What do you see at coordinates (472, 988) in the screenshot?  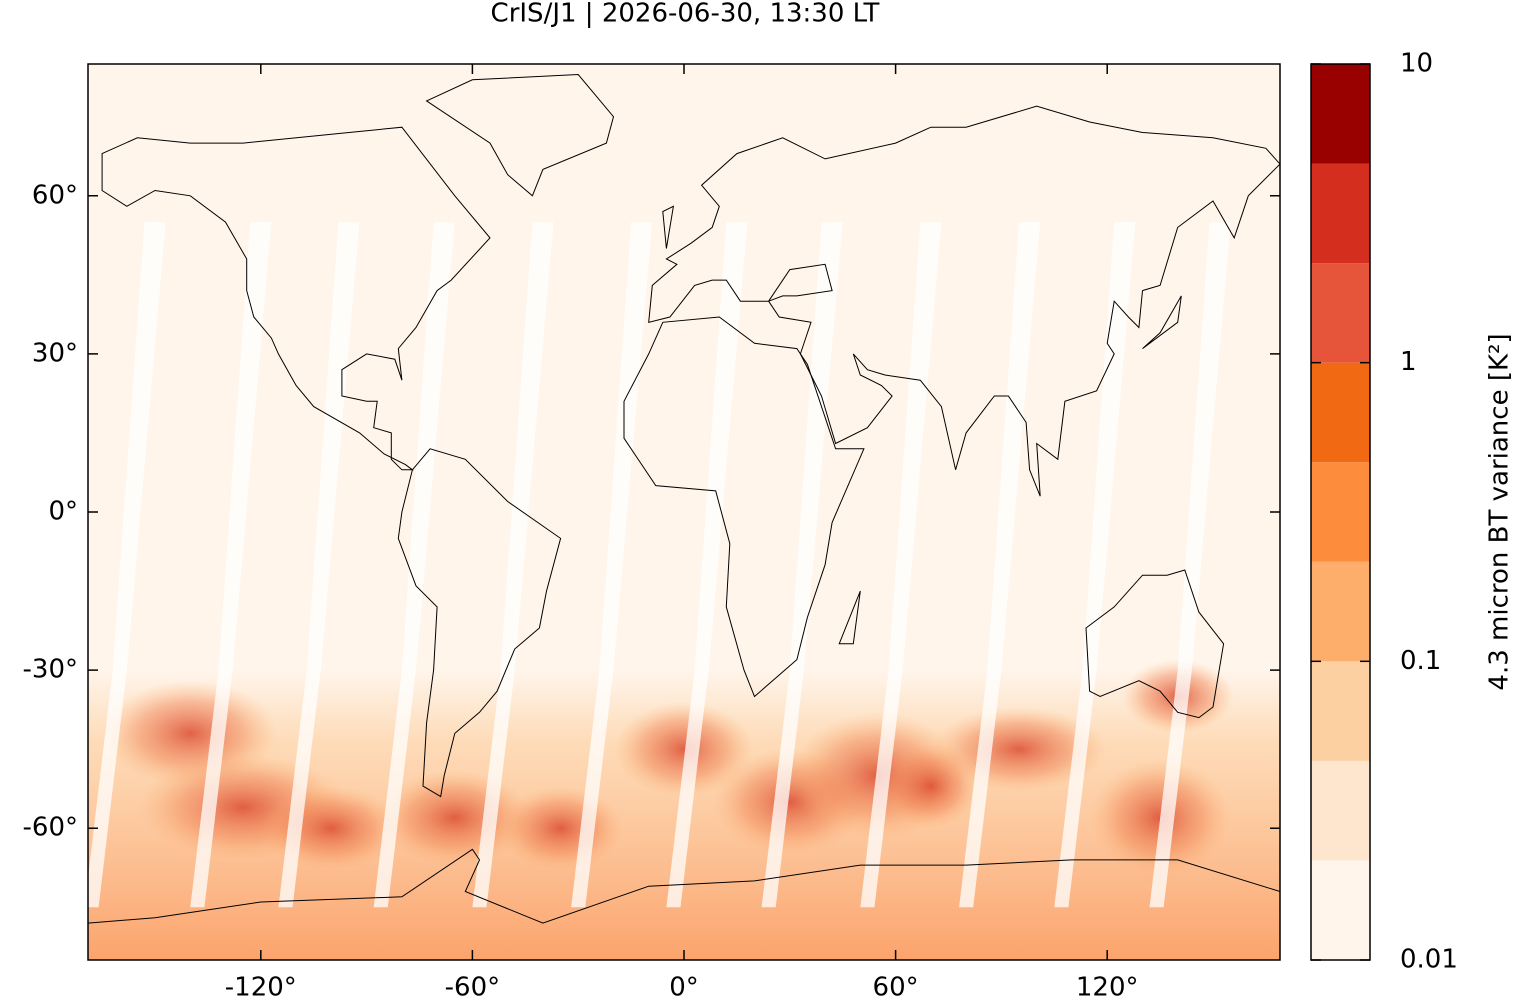 I see `x-tick-label: -60°` at bounding box center [472, 988].